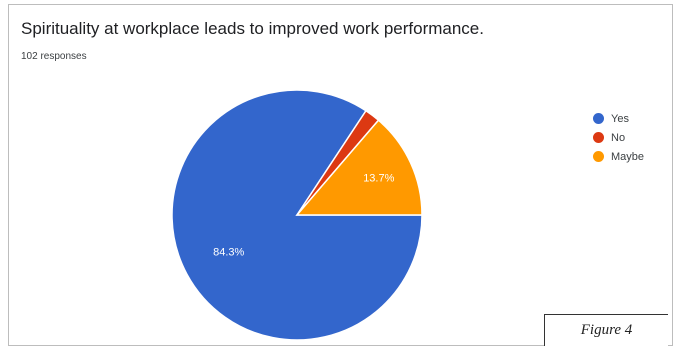 Image resolution: width=681 pixels, height=349 pixels. What do you see at coordinates (54, 56) in the screenshot?
I see `response-count: 102 responses` at bounding box center [54, 56].